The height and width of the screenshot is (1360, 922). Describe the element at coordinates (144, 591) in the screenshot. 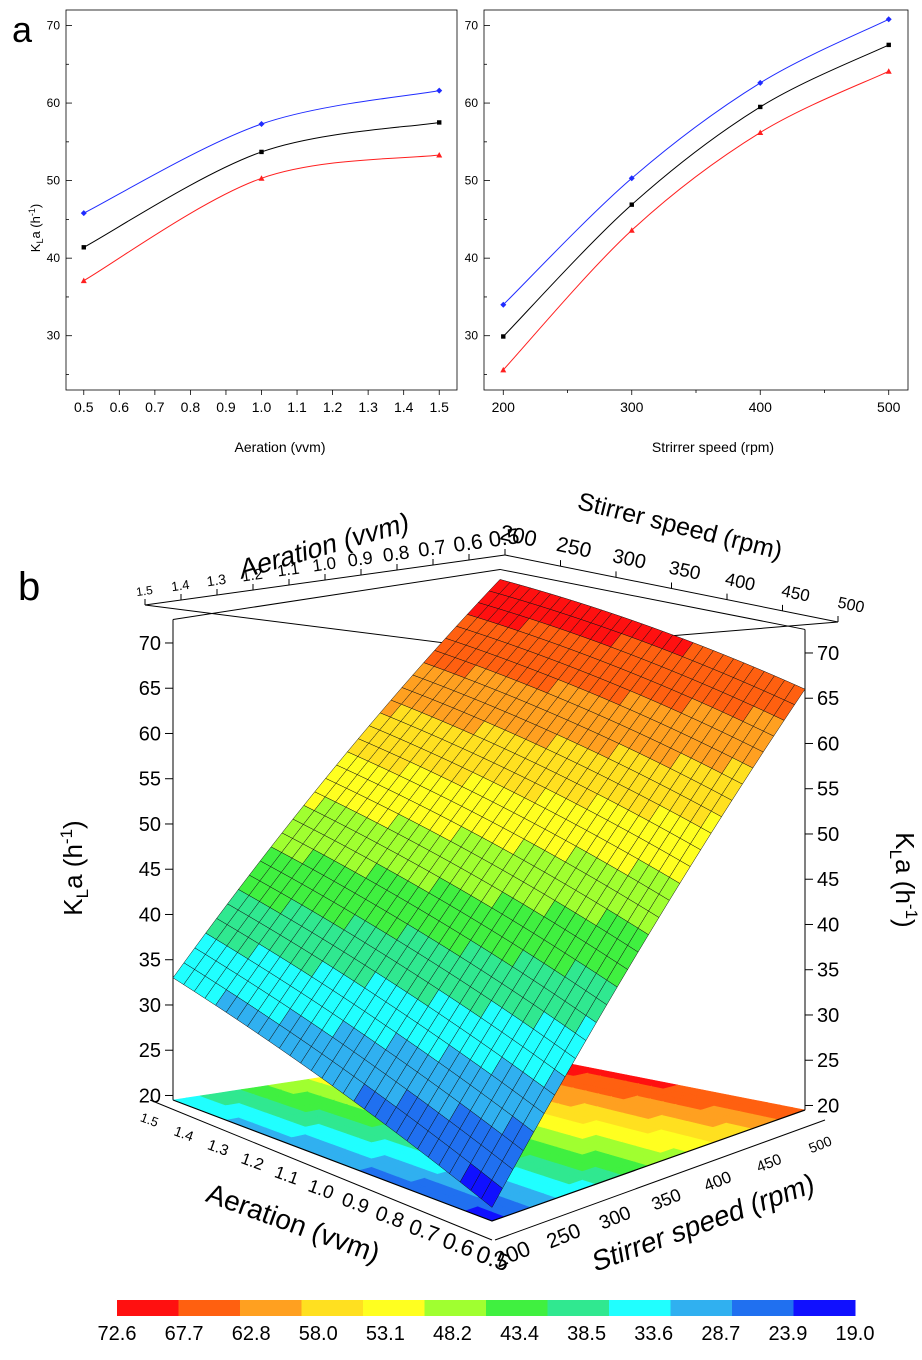

I see `top-aeration-tick-label: 1.5` at that location.